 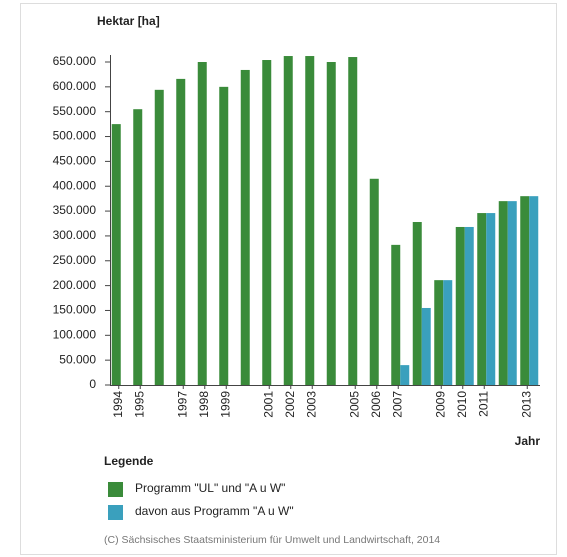 What do you see at coordinates (75, 161) in the screenshot?
I see `y-tick-label: 450.000` at bounding box center [75, 161].